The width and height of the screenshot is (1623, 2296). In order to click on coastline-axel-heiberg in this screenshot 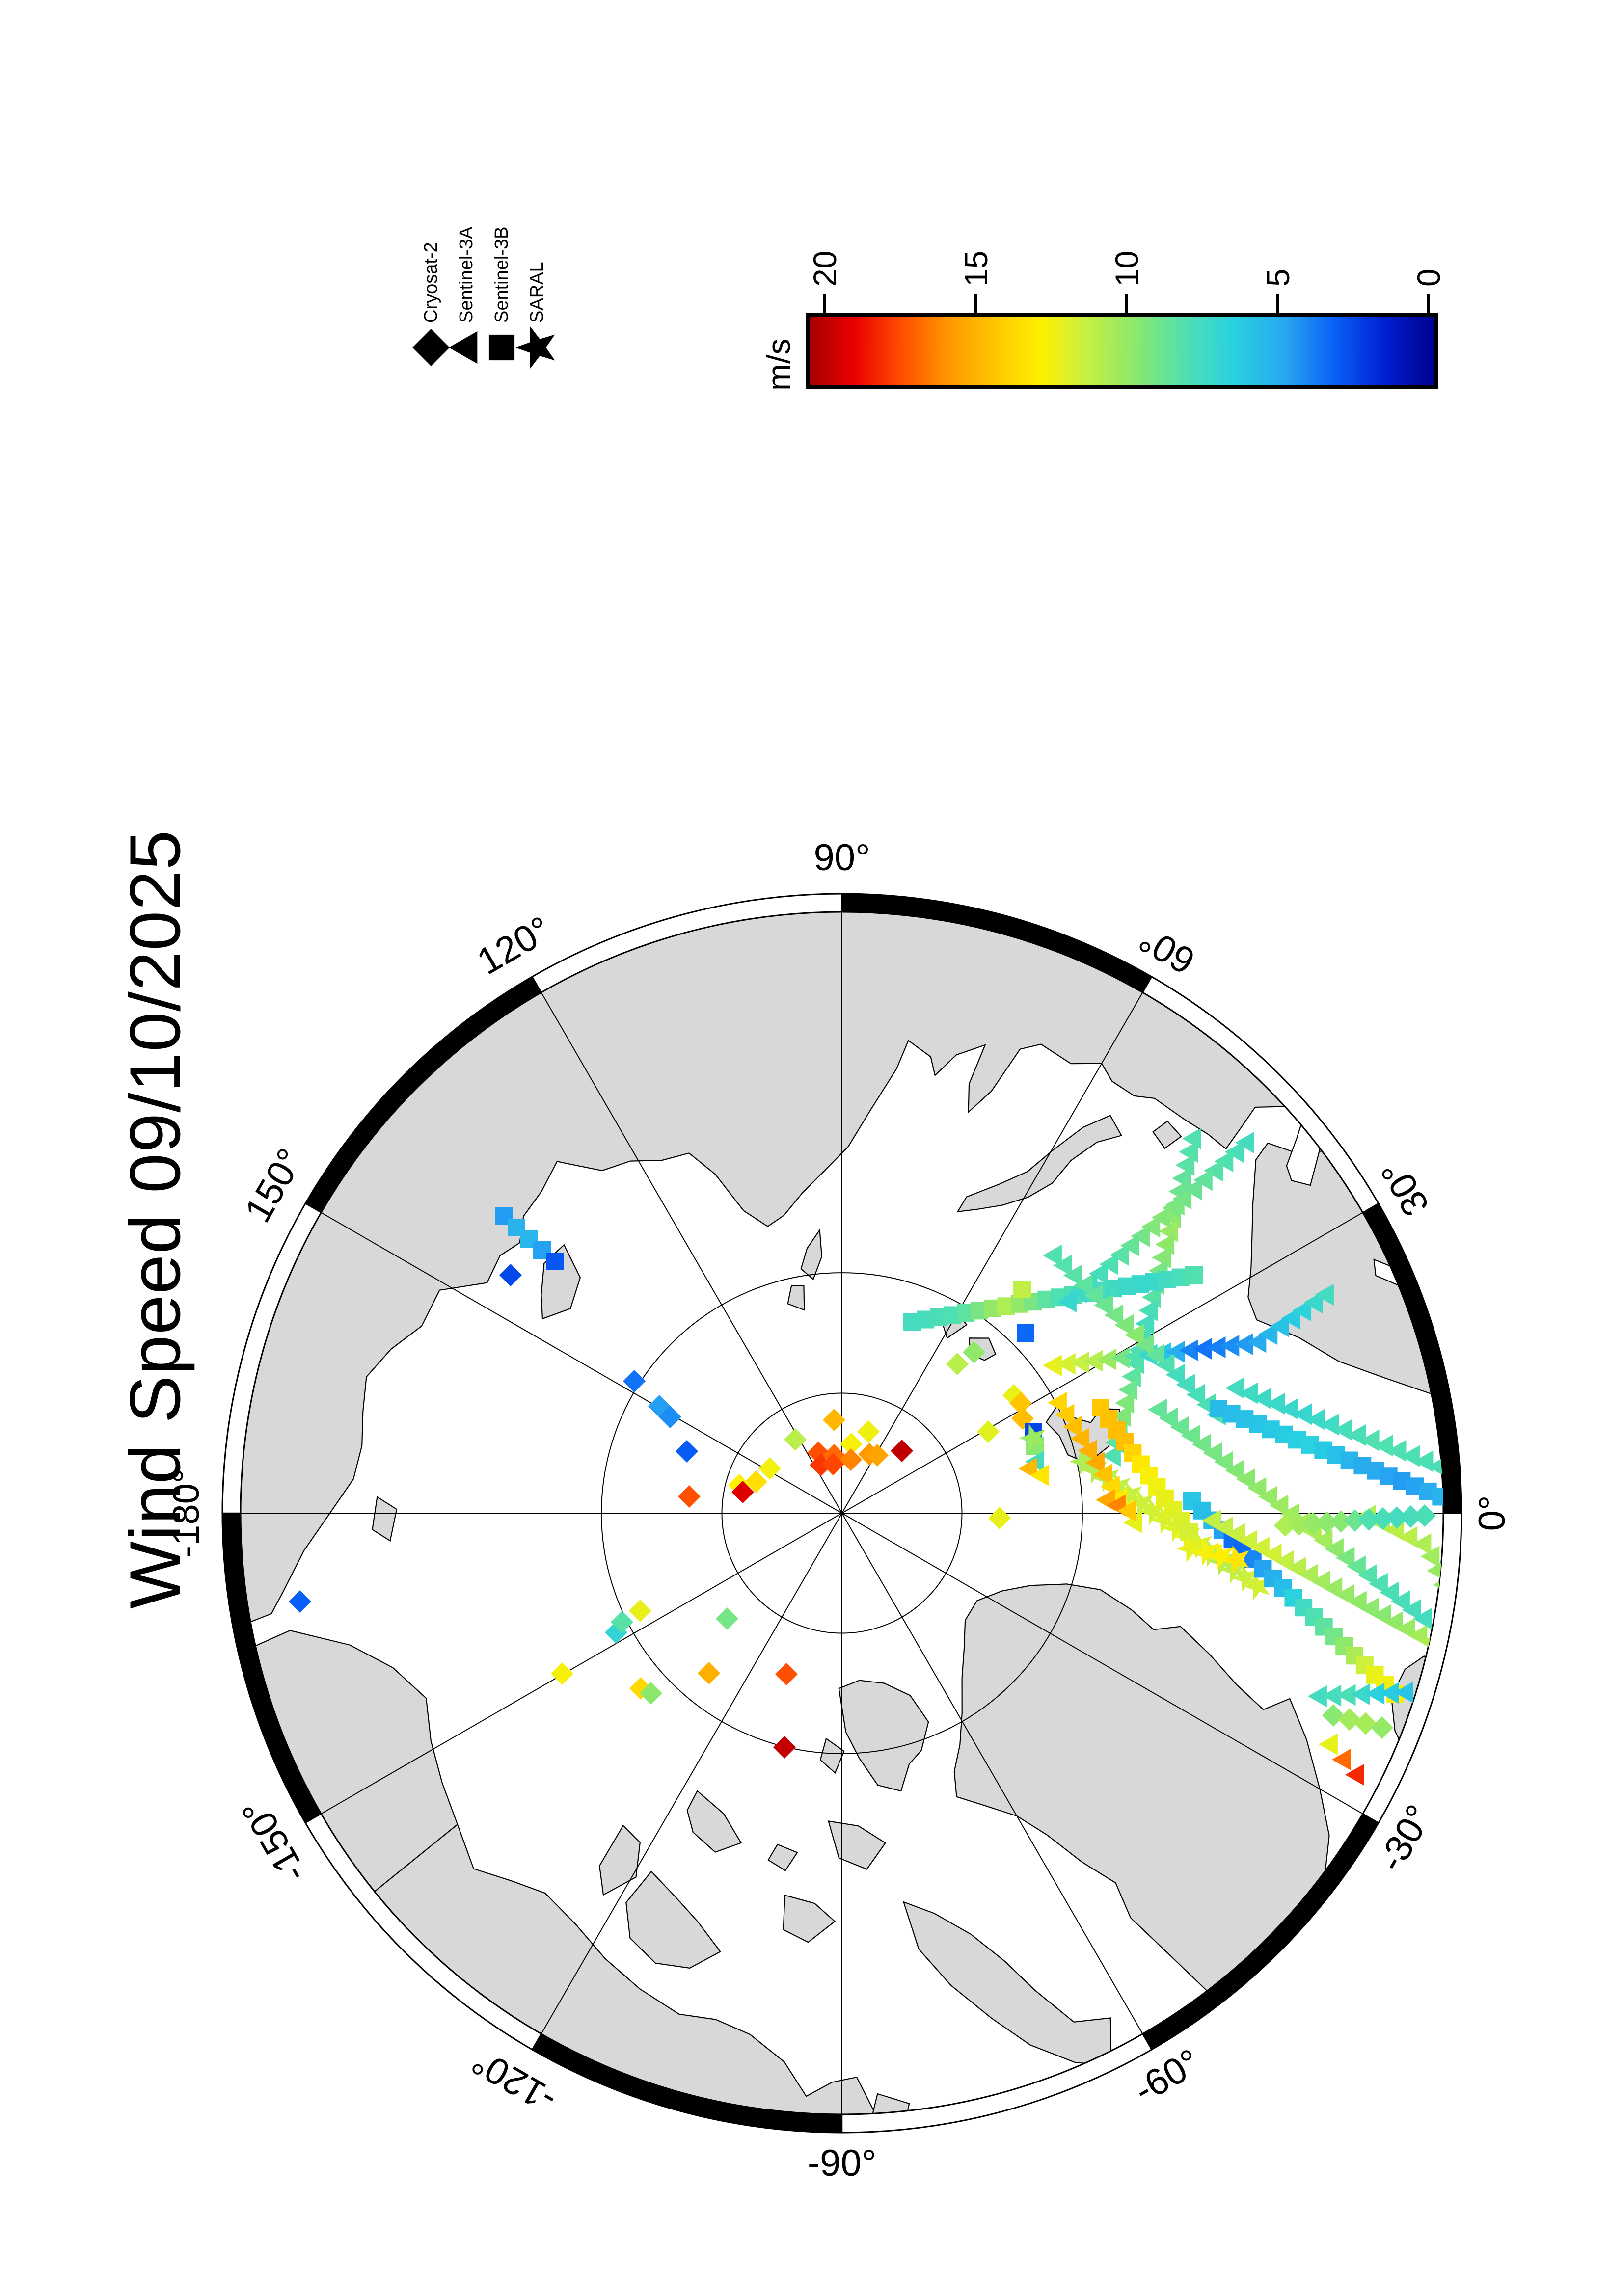, I will do `click(832, 1755)`.